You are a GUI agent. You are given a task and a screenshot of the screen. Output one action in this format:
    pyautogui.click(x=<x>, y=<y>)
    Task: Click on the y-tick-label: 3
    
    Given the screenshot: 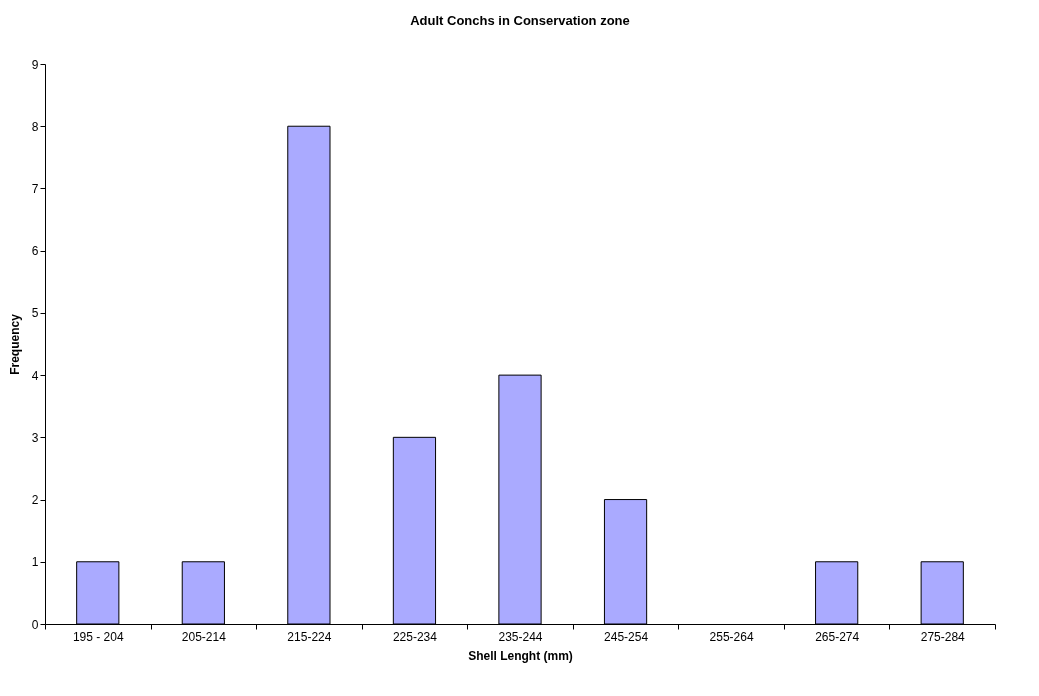 What is the action you would take?
    pyautogui.click(x=35, y=437)
    